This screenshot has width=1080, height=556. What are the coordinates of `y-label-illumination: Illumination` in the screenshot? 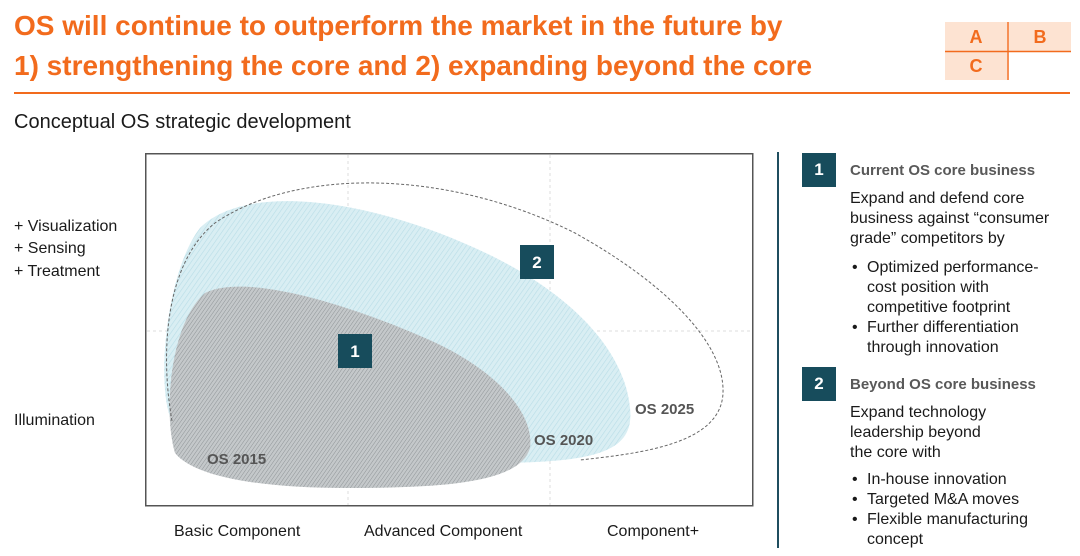 It's located at (54, 420).